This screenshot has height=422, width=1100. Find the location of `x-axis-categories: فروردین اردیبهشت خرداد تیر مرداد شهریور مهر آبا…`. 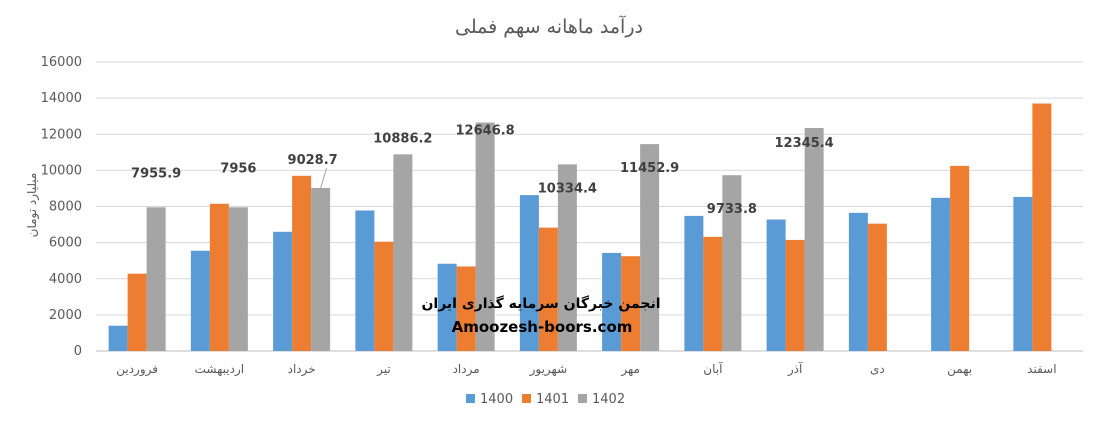

x-axis-categories: فروردین اردیبهشت خرداد تیر مرداد شهریور مهر آبا… is located at coordinates (586, 369).